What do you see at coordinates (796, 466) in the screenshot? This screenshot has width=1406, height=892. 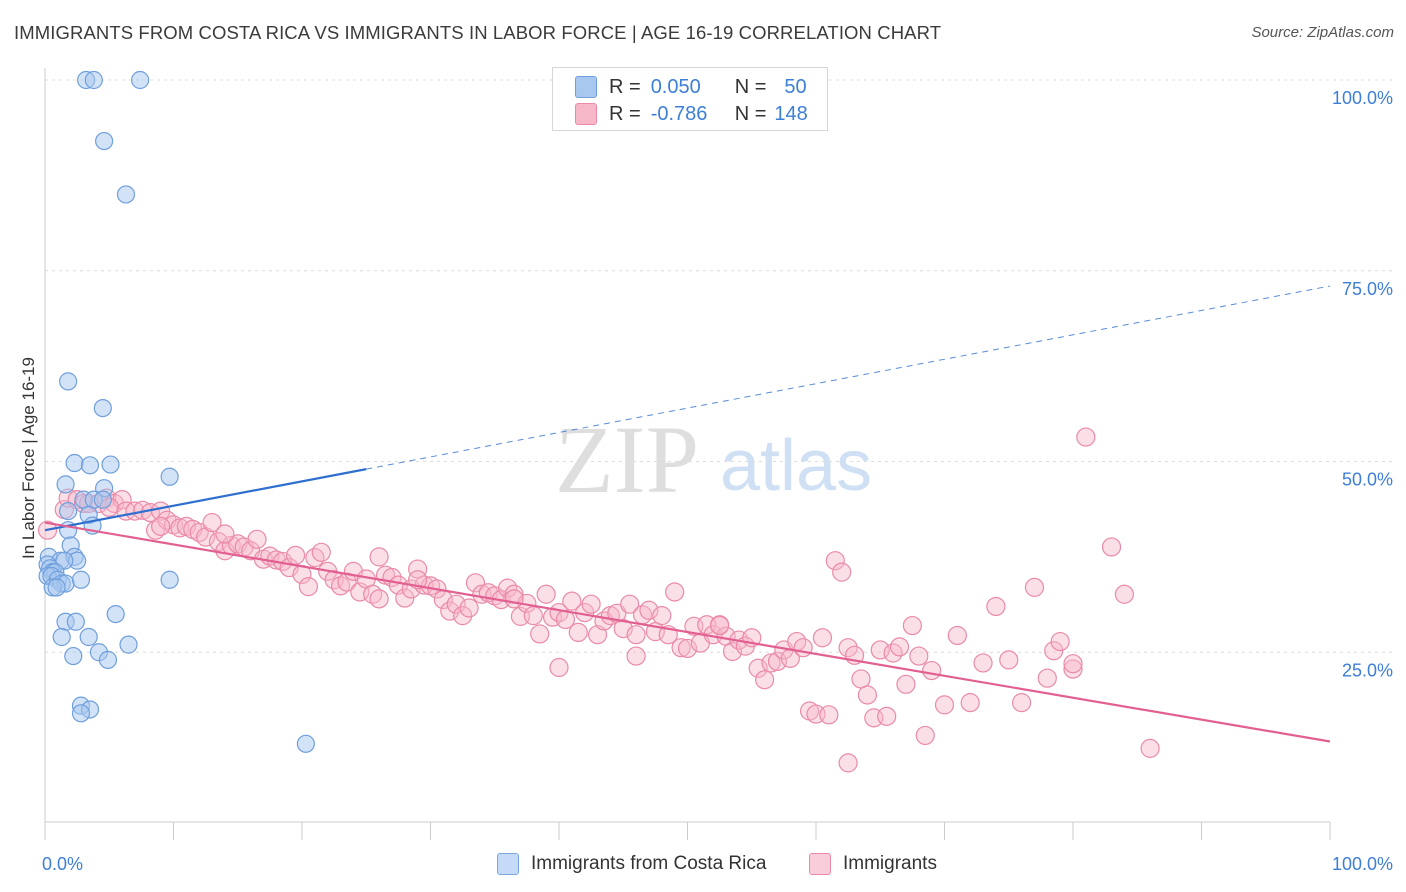 I see `watermark-atlas: atlas` at bounding box center [796, 466].